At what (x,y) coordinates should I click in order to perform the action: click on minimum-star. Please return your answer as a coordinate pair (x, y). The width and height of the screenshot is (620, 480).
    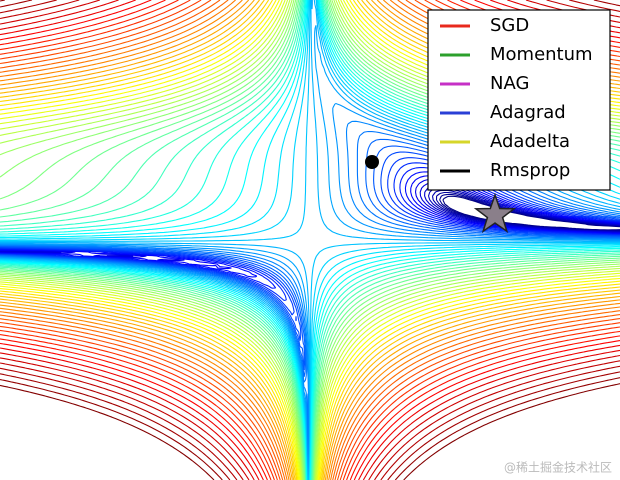
    Looking at the image, I should click on (495, 213).